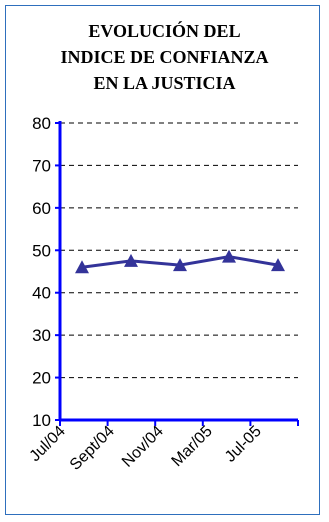  What do you see at coordinates (143, 447) in the screenshot?
I see `x-tick-label: Nov/04` at bounding box center [143, 447].